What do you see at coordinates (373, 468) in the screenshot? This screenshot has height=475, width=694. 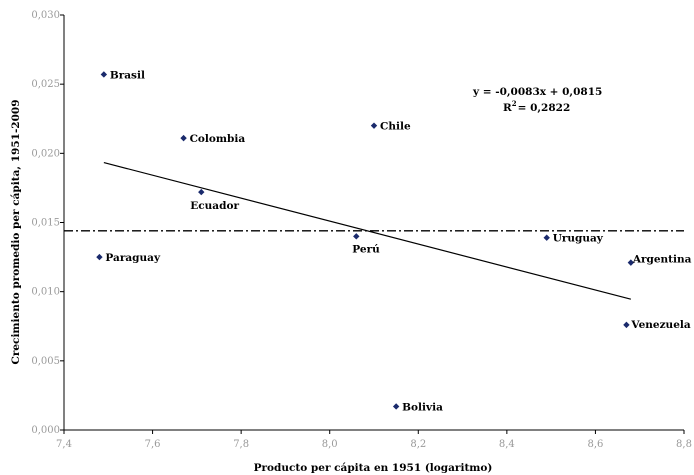 I see `x-axis-title: Producto per cápita en 1951 (logaritmo)` at bounding box center [373, 468].